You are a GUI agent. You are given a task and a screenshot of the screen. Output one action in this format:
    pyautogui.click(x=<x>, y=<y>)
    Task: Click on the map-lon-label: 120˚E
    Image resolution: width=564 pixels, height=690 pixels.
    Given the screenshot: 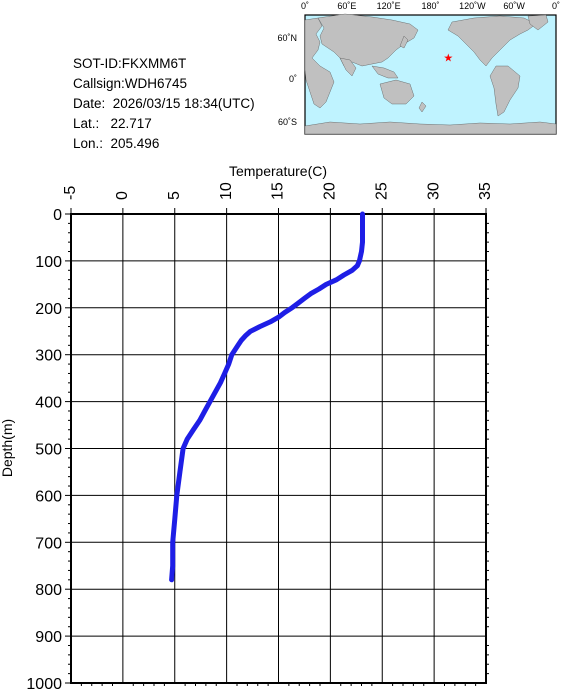 What is the action you would take?
    pyautogui.click(x=389, y=6)
    